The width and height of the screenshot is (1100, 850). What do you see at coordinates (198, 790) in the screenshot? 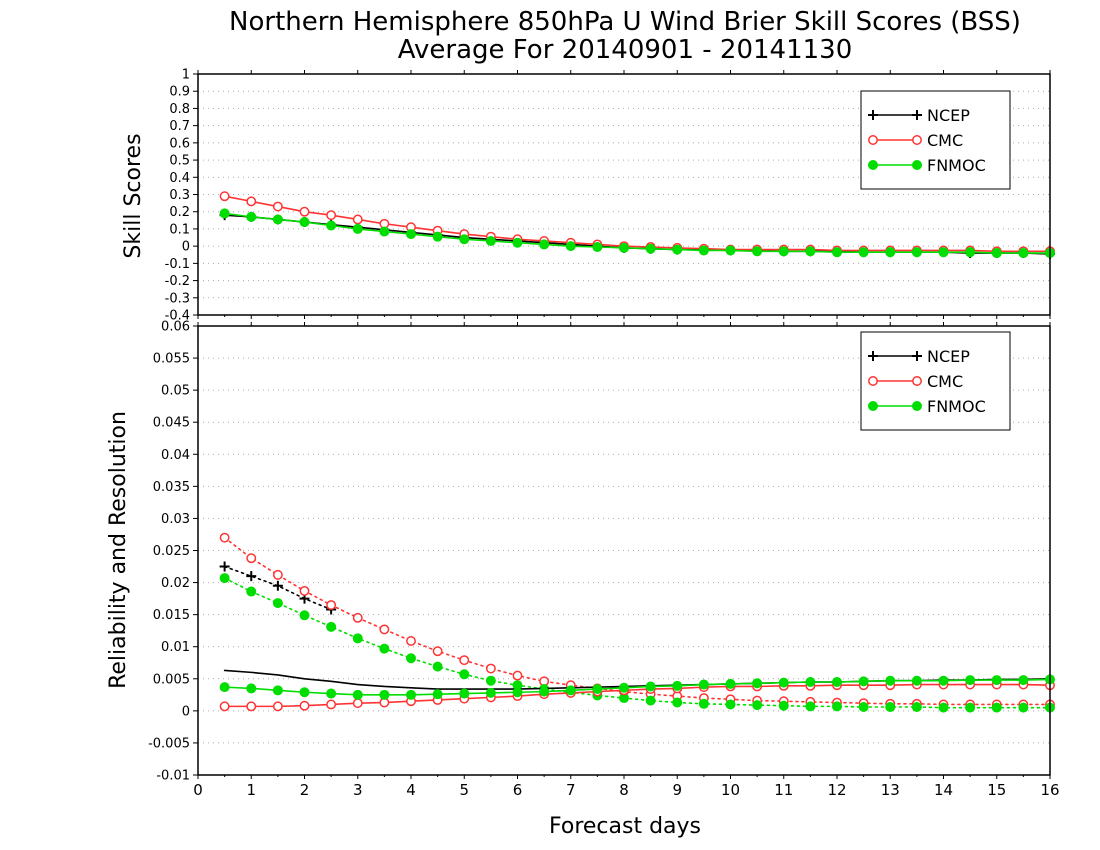
I see `x-tick-label: 0` at bounding box center [198, 790].